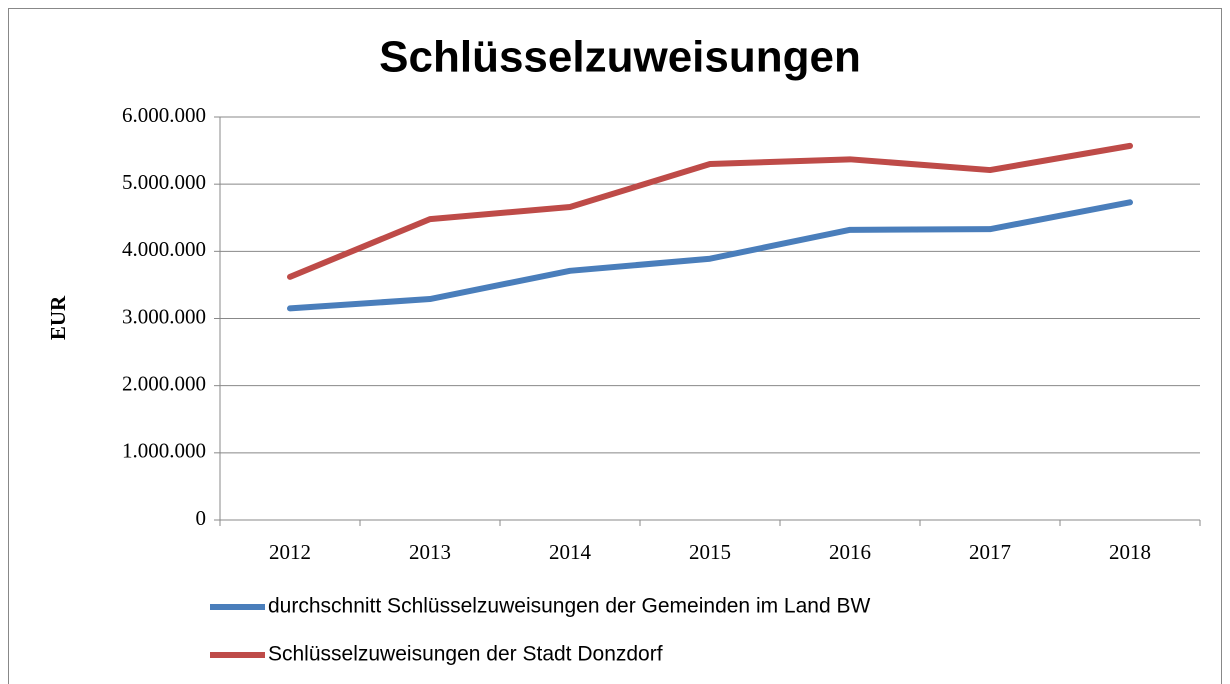 The height and width of the screenshot is (684, 1230). I want to click on x-tick-label: 2013, so click(430, 552).